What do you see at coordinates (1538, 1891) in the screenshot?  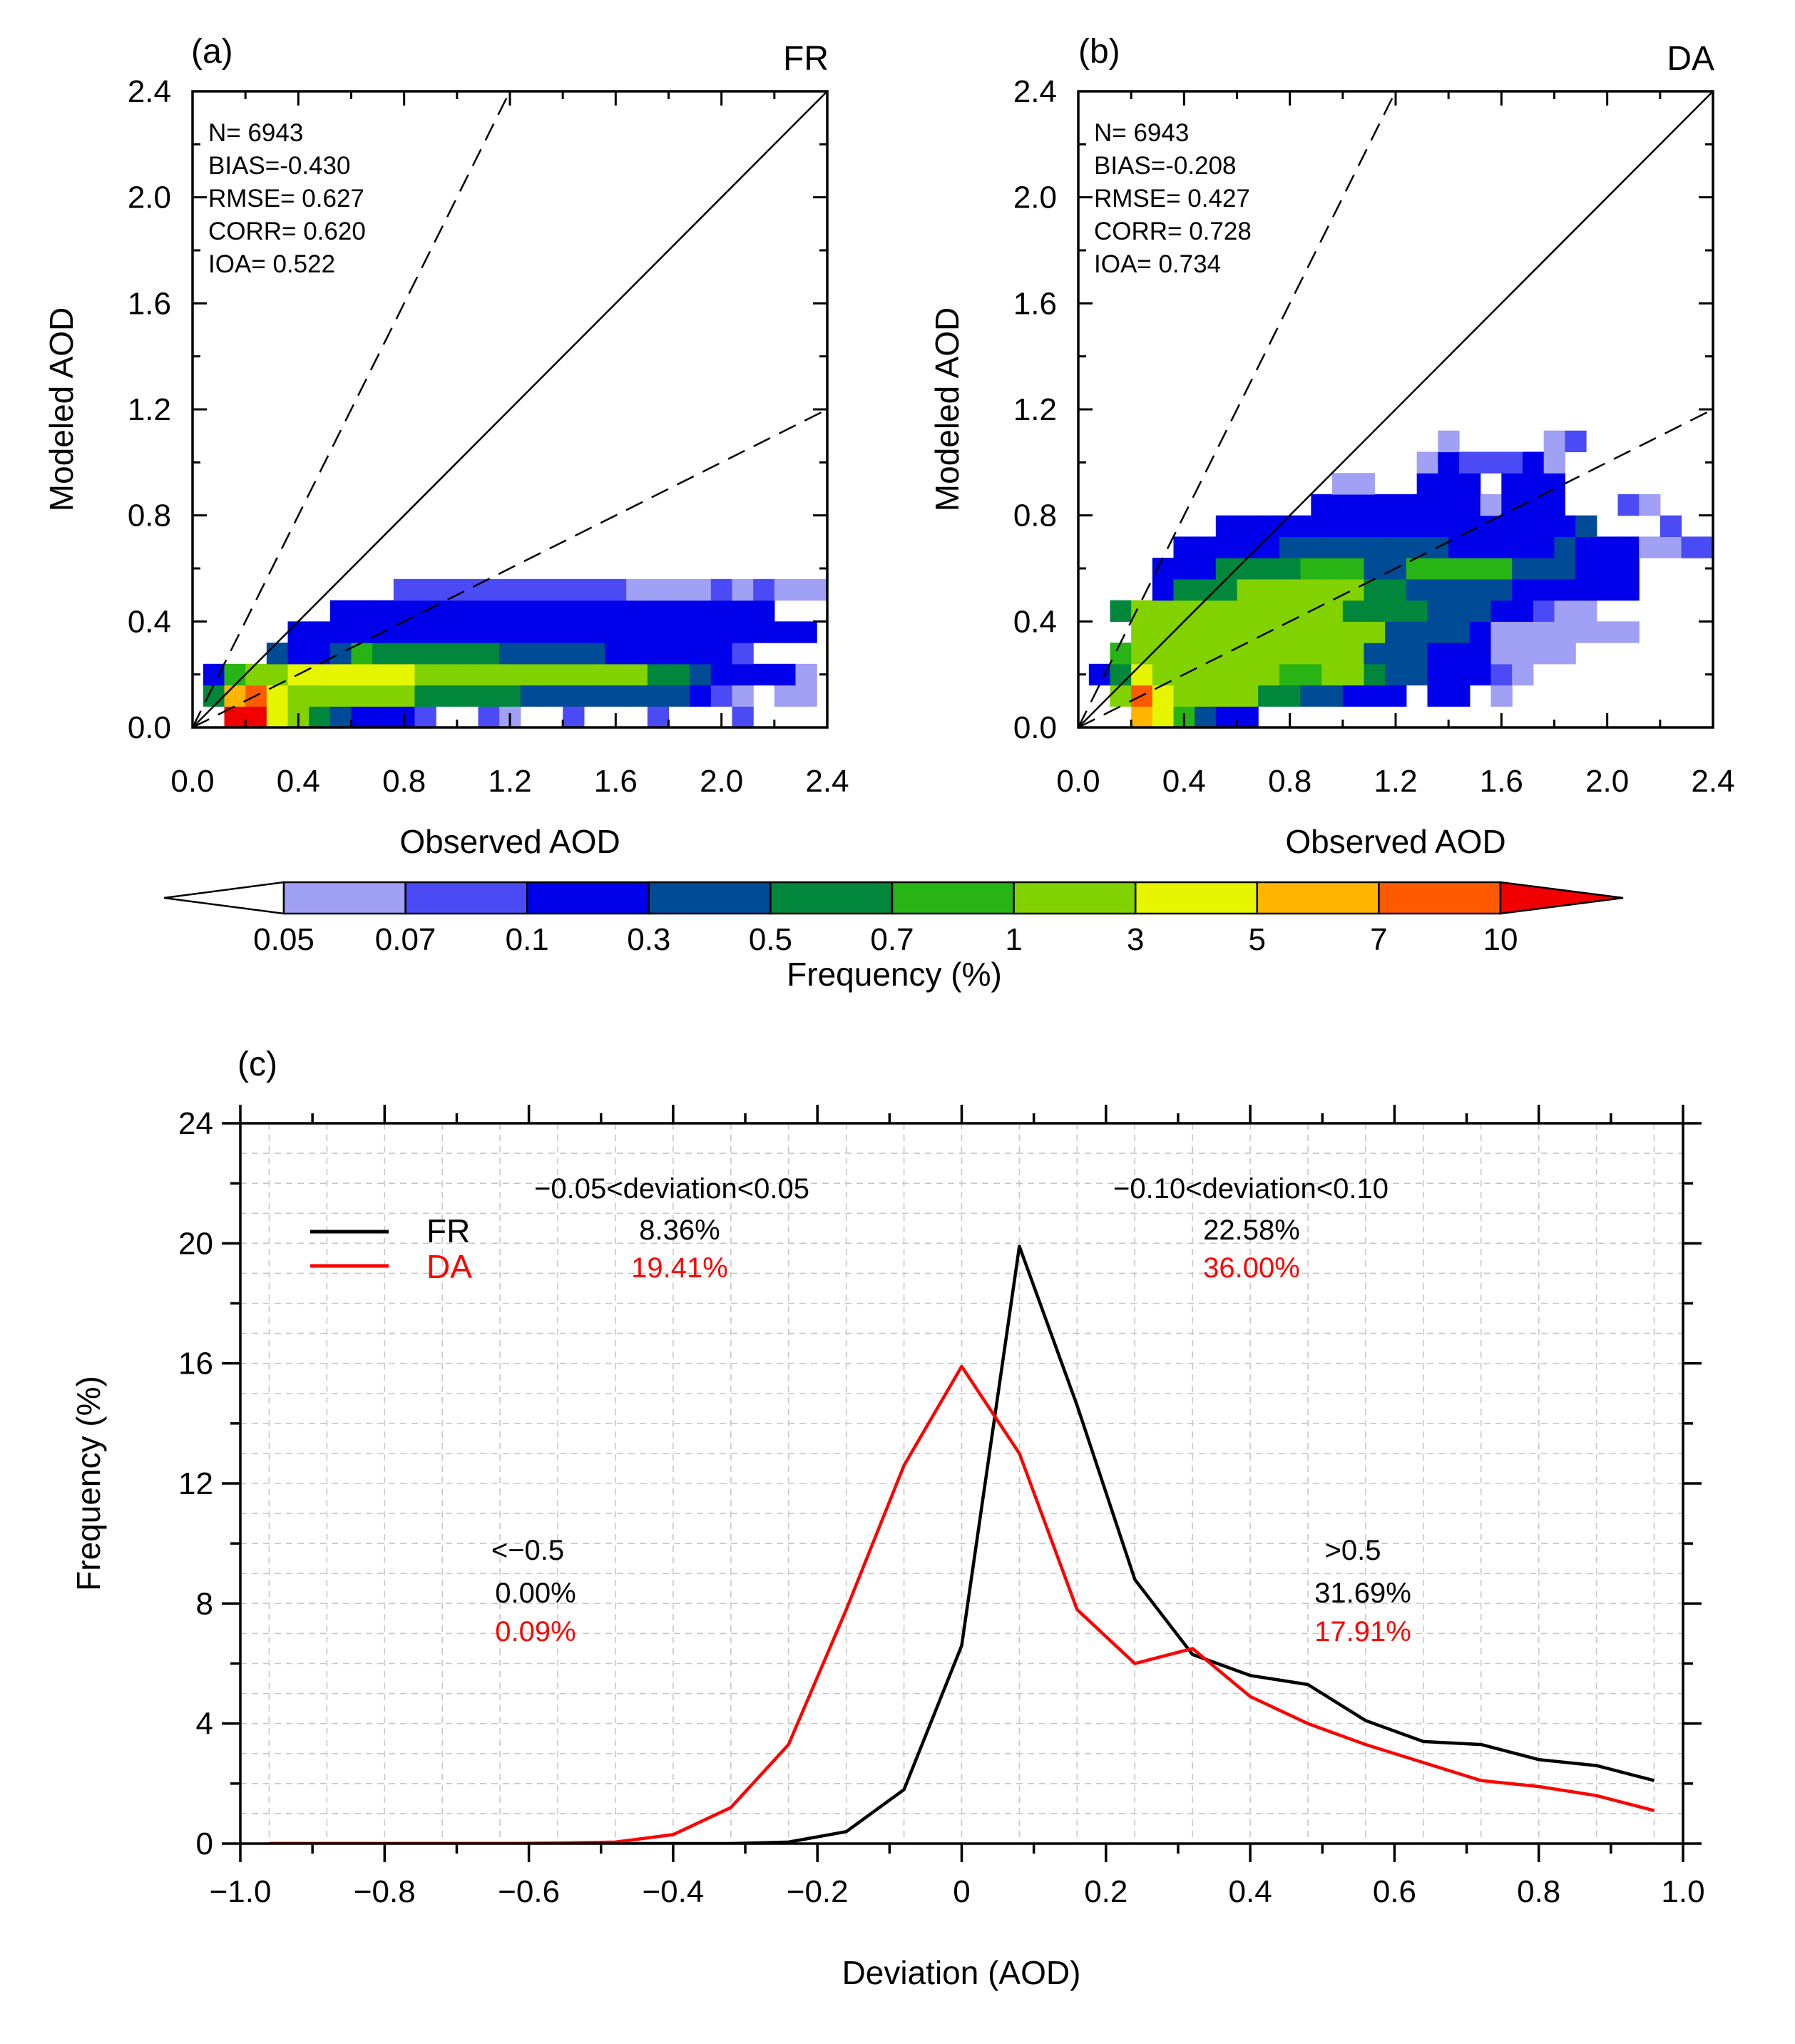 I see `panel-c-x-tick-label: 0.8` at bounding box center [1538, 1891].